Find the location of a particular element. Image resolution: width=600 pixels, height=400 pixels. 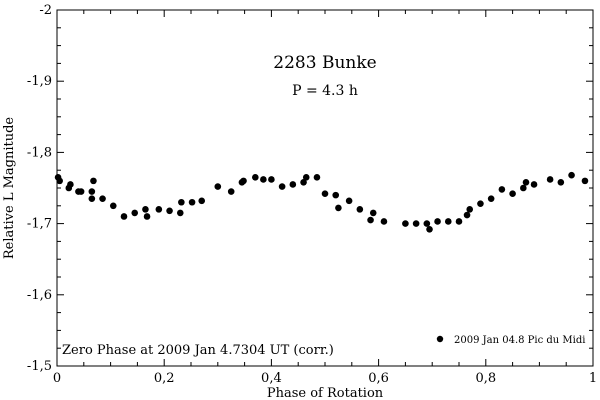

y-tick-label: -1,6 is located at coordinates (39, 295).